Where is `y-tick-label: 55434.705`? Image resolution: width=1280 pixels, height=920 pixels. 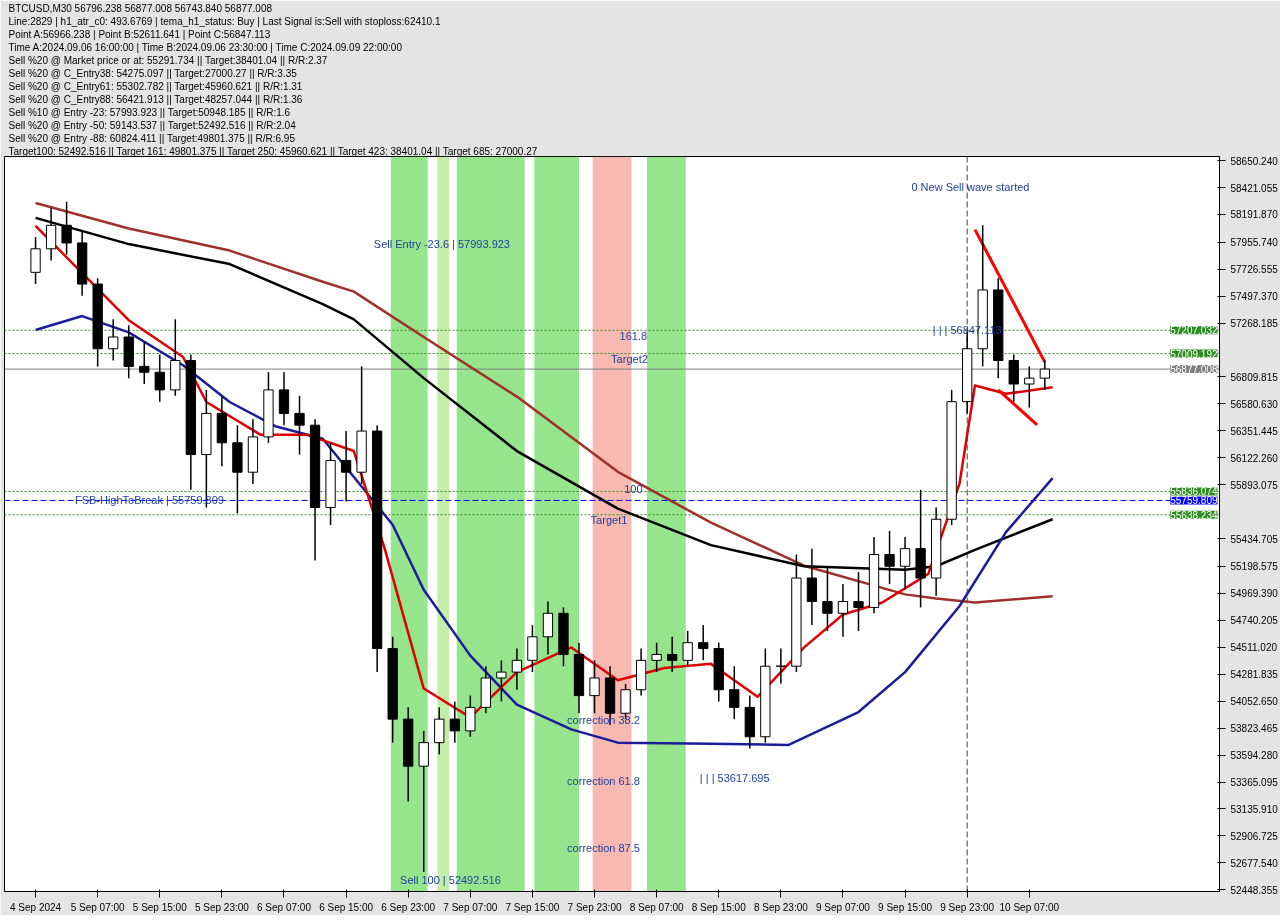
y-tick-label: 55434.705 is located at coordinates (1254, 539).